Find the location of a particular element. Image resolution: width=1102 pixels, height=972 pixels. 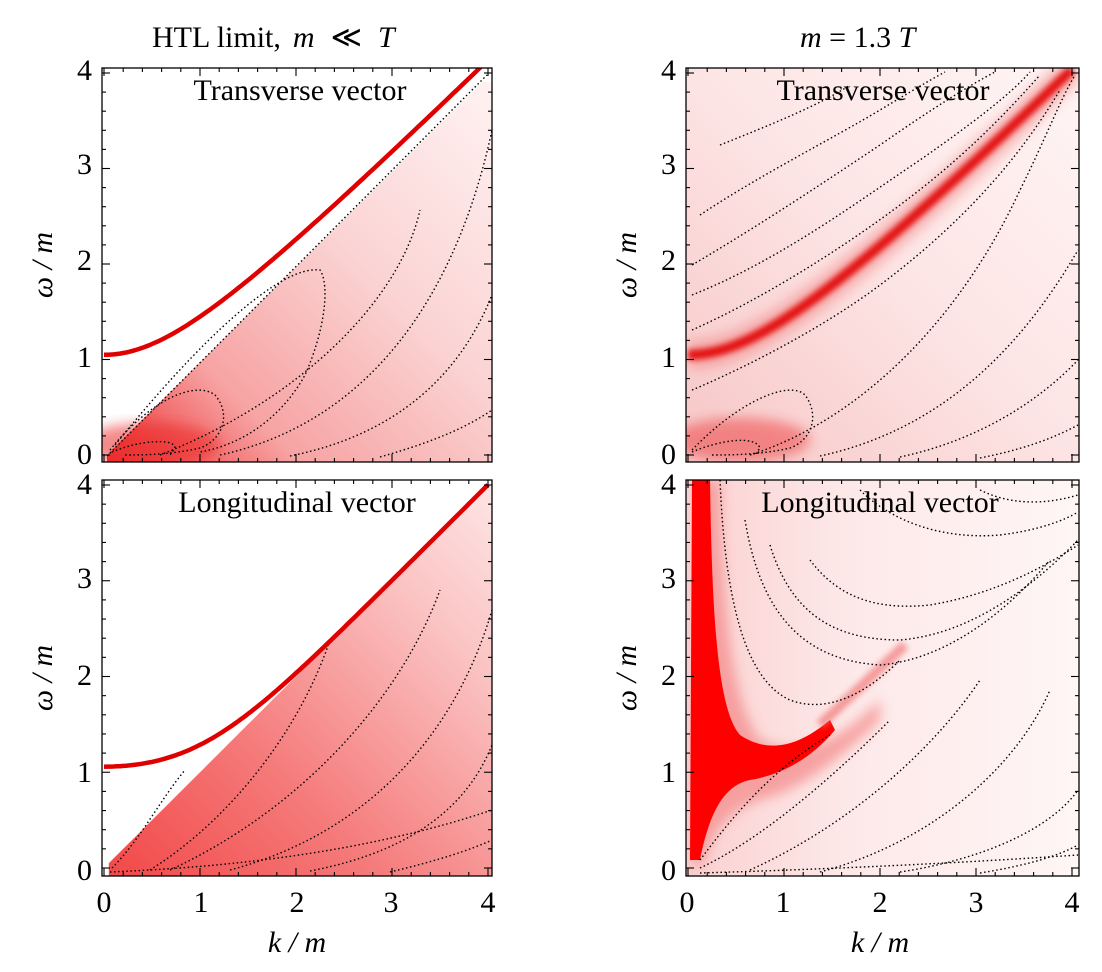

left-column-title: HTL limit, m ≪ T is located at coordinates (274, 37).